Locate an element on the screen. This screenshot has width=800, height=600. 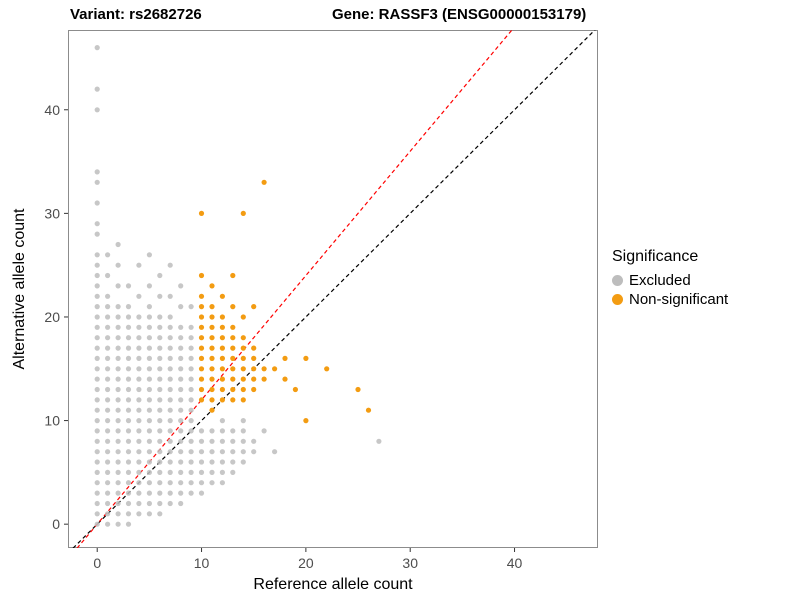
x-tick-label: 10 is located at coordinates (202, 563).